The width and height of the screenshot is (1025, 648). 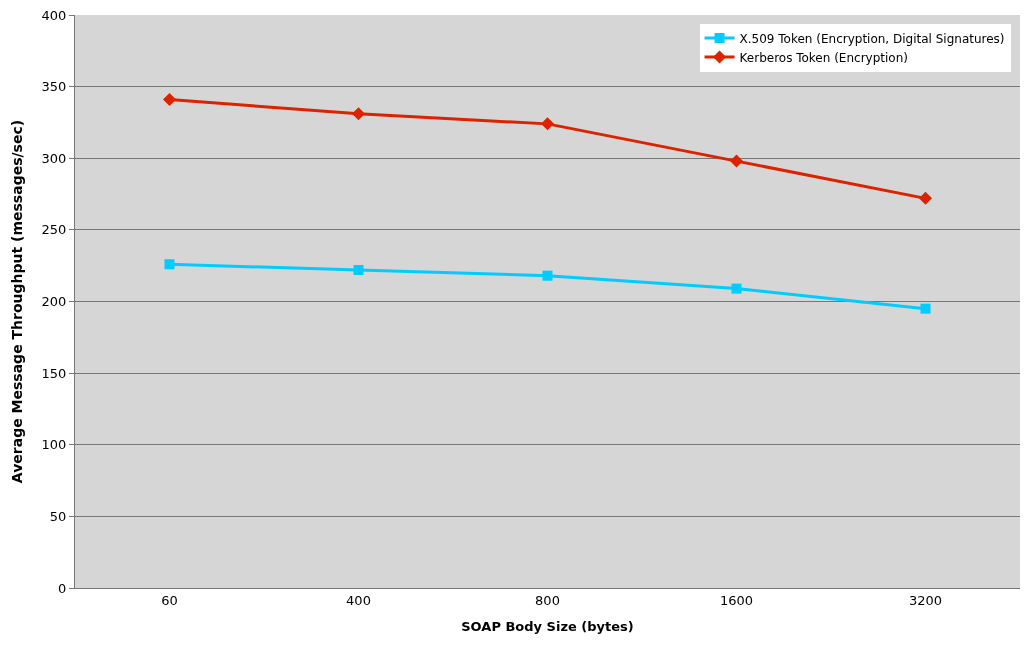 I want to click on x-tick-label: 1600, so click(x=736, y=600).